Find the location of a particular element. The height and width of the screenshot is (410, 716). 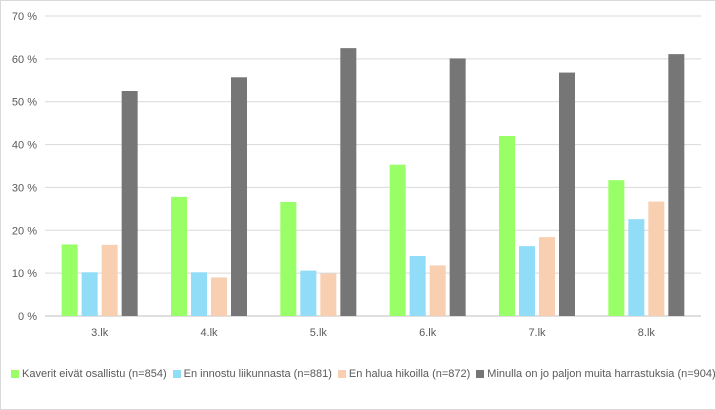

y-tick-label: 60 % is located at coordinates (24, 60).